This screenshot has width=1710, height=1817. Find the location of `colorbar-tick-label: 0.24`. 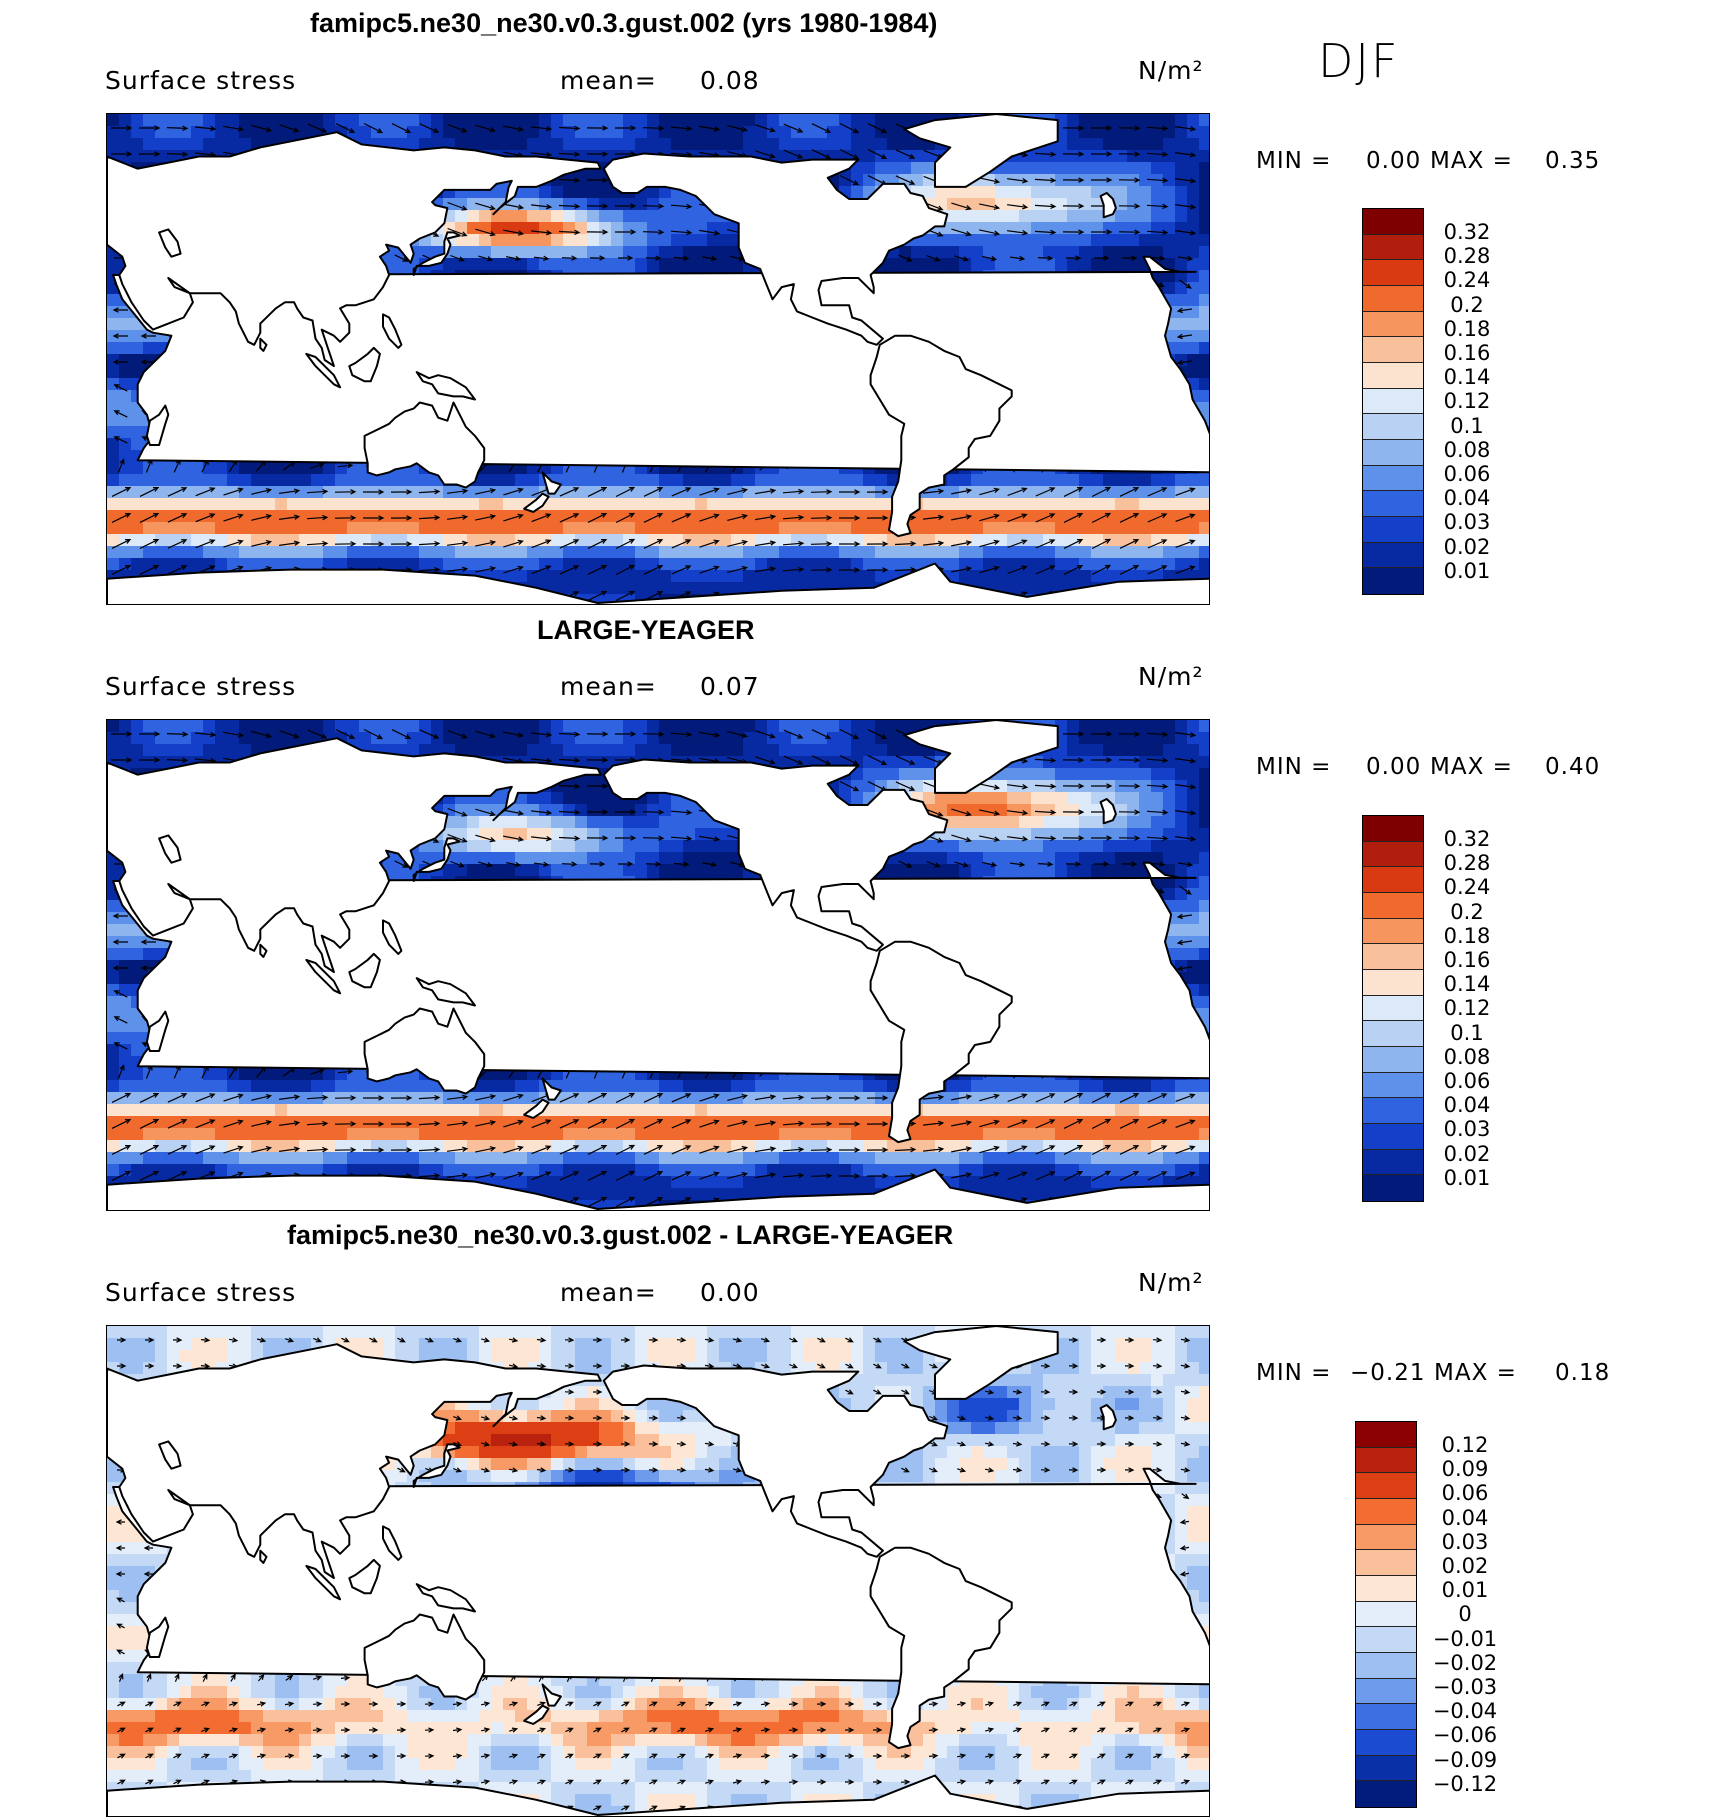

colorbar-tick-label: 0.24 is located at coordinates (1467, 887).